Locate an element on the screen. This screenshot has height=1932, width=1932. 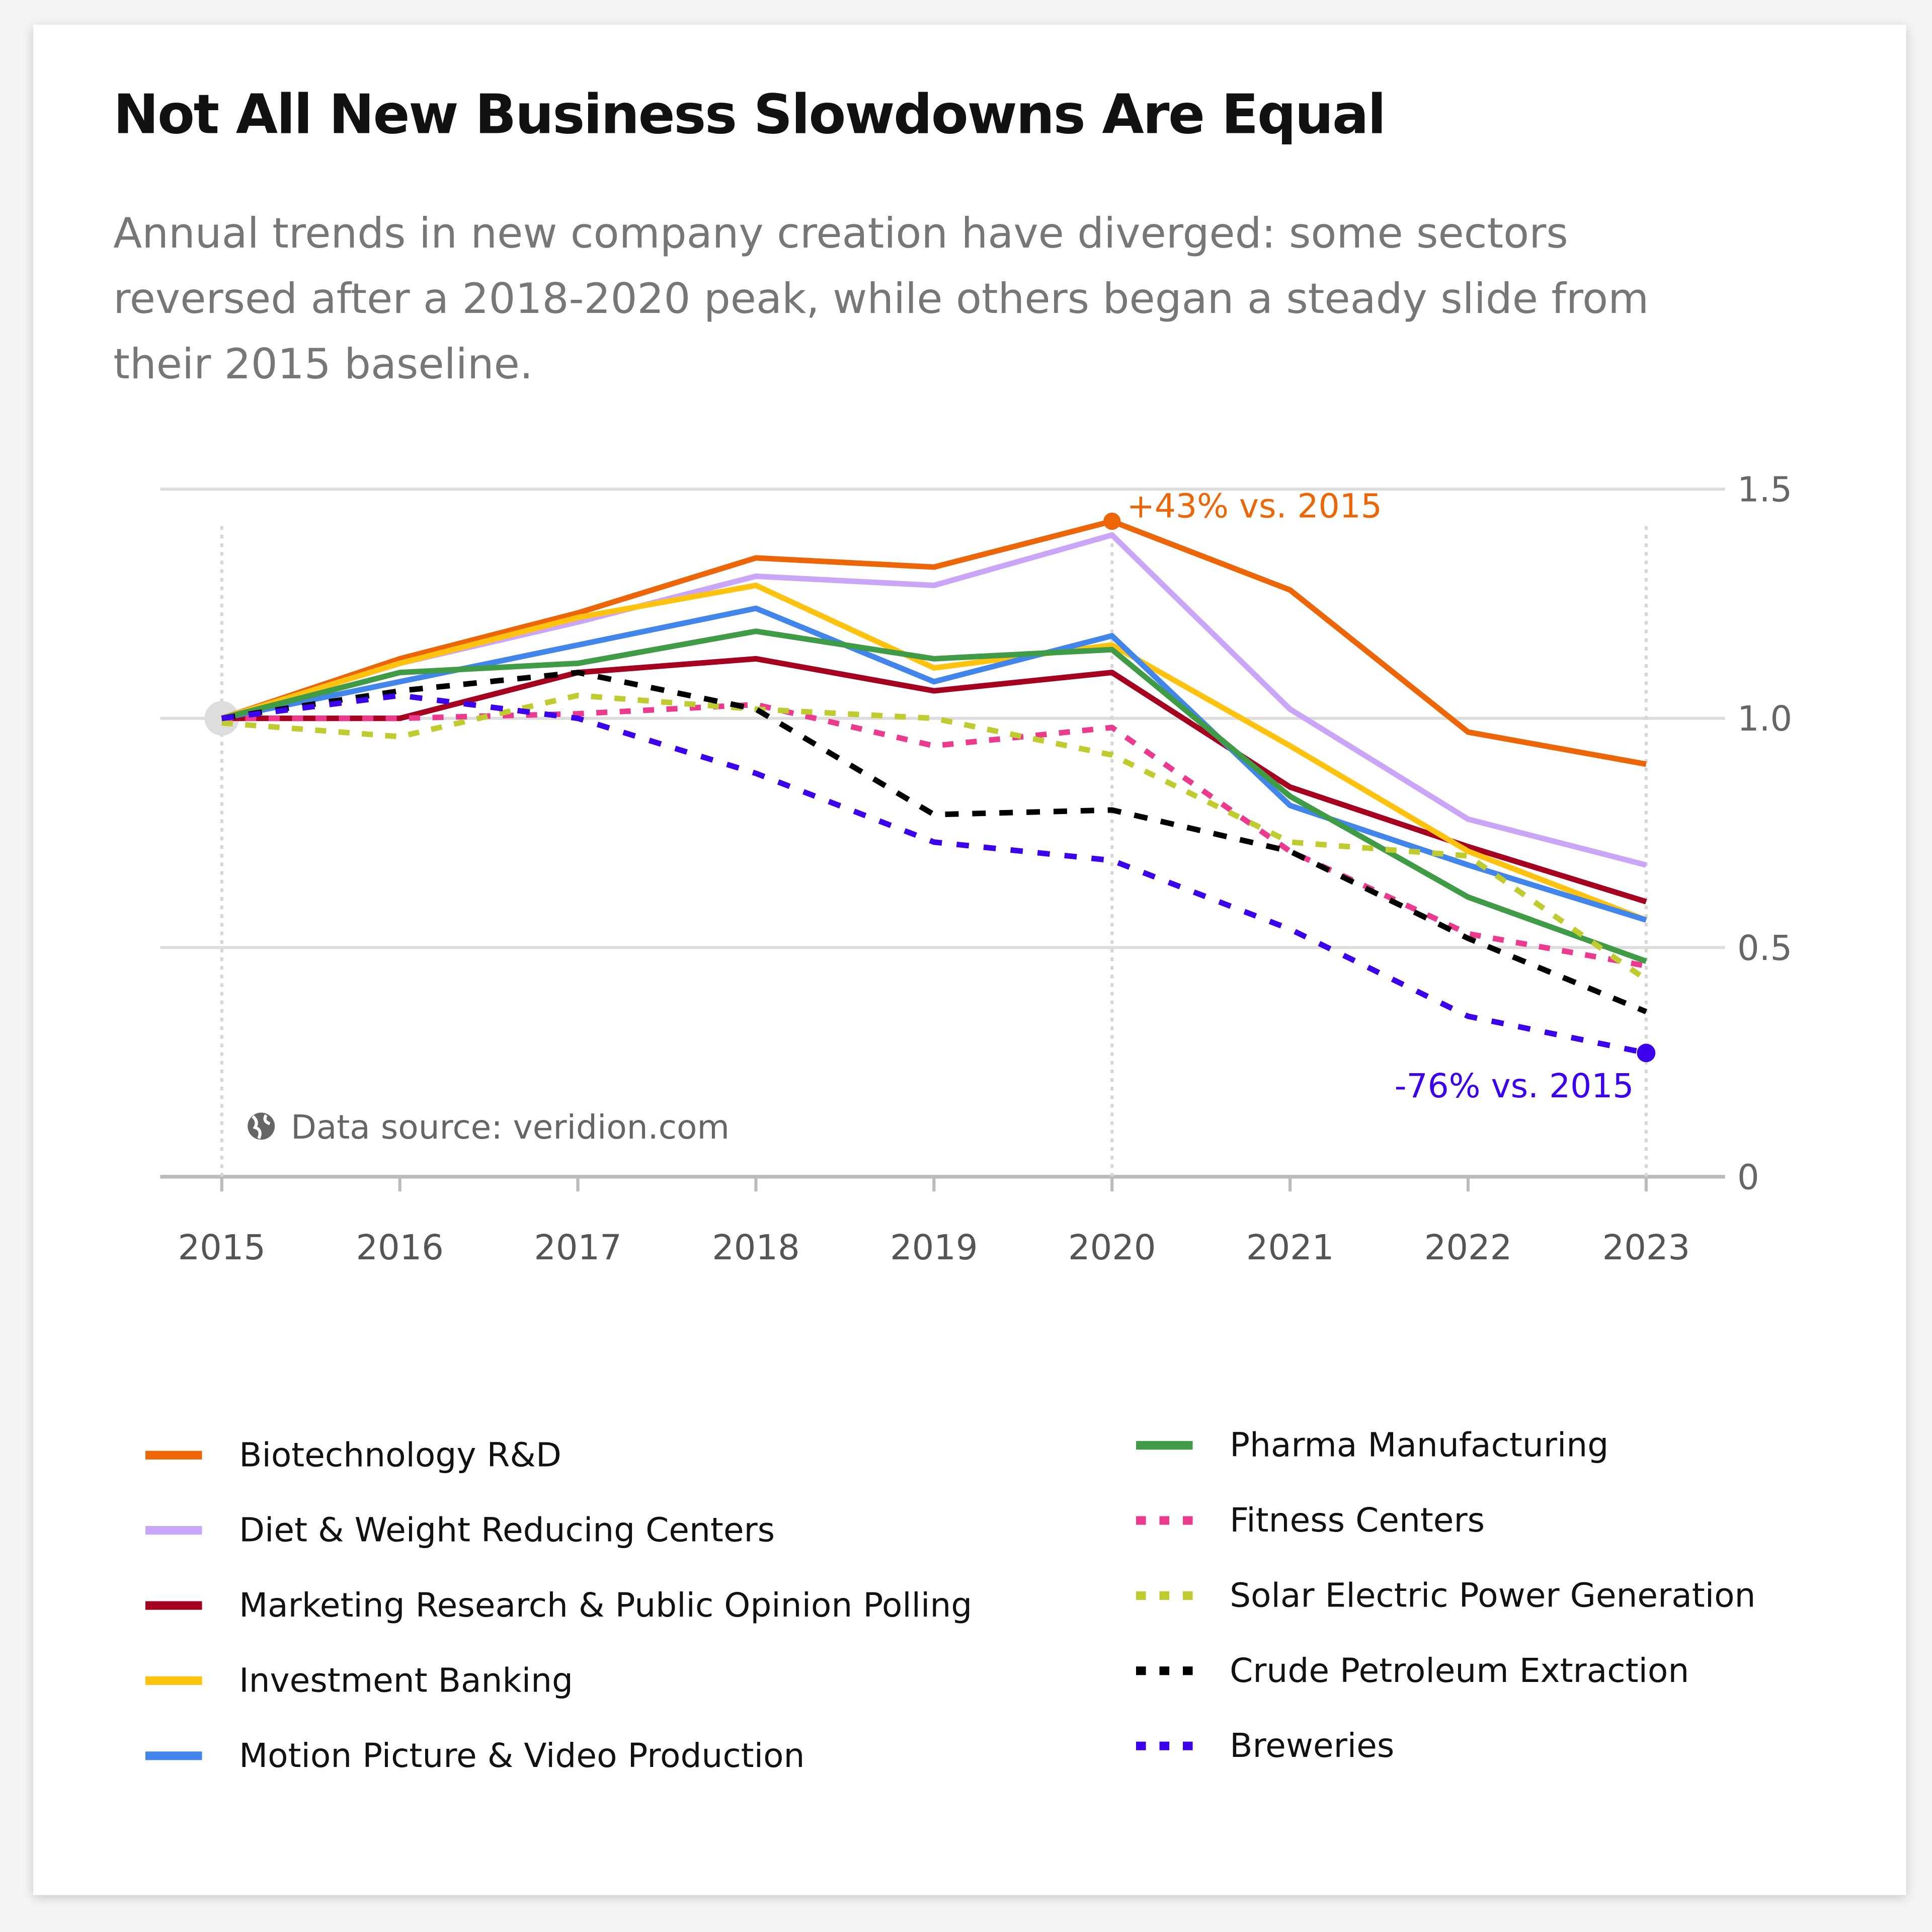
series-line-marketing-research-public-opinion-polling is located at coordinates (934, 781).